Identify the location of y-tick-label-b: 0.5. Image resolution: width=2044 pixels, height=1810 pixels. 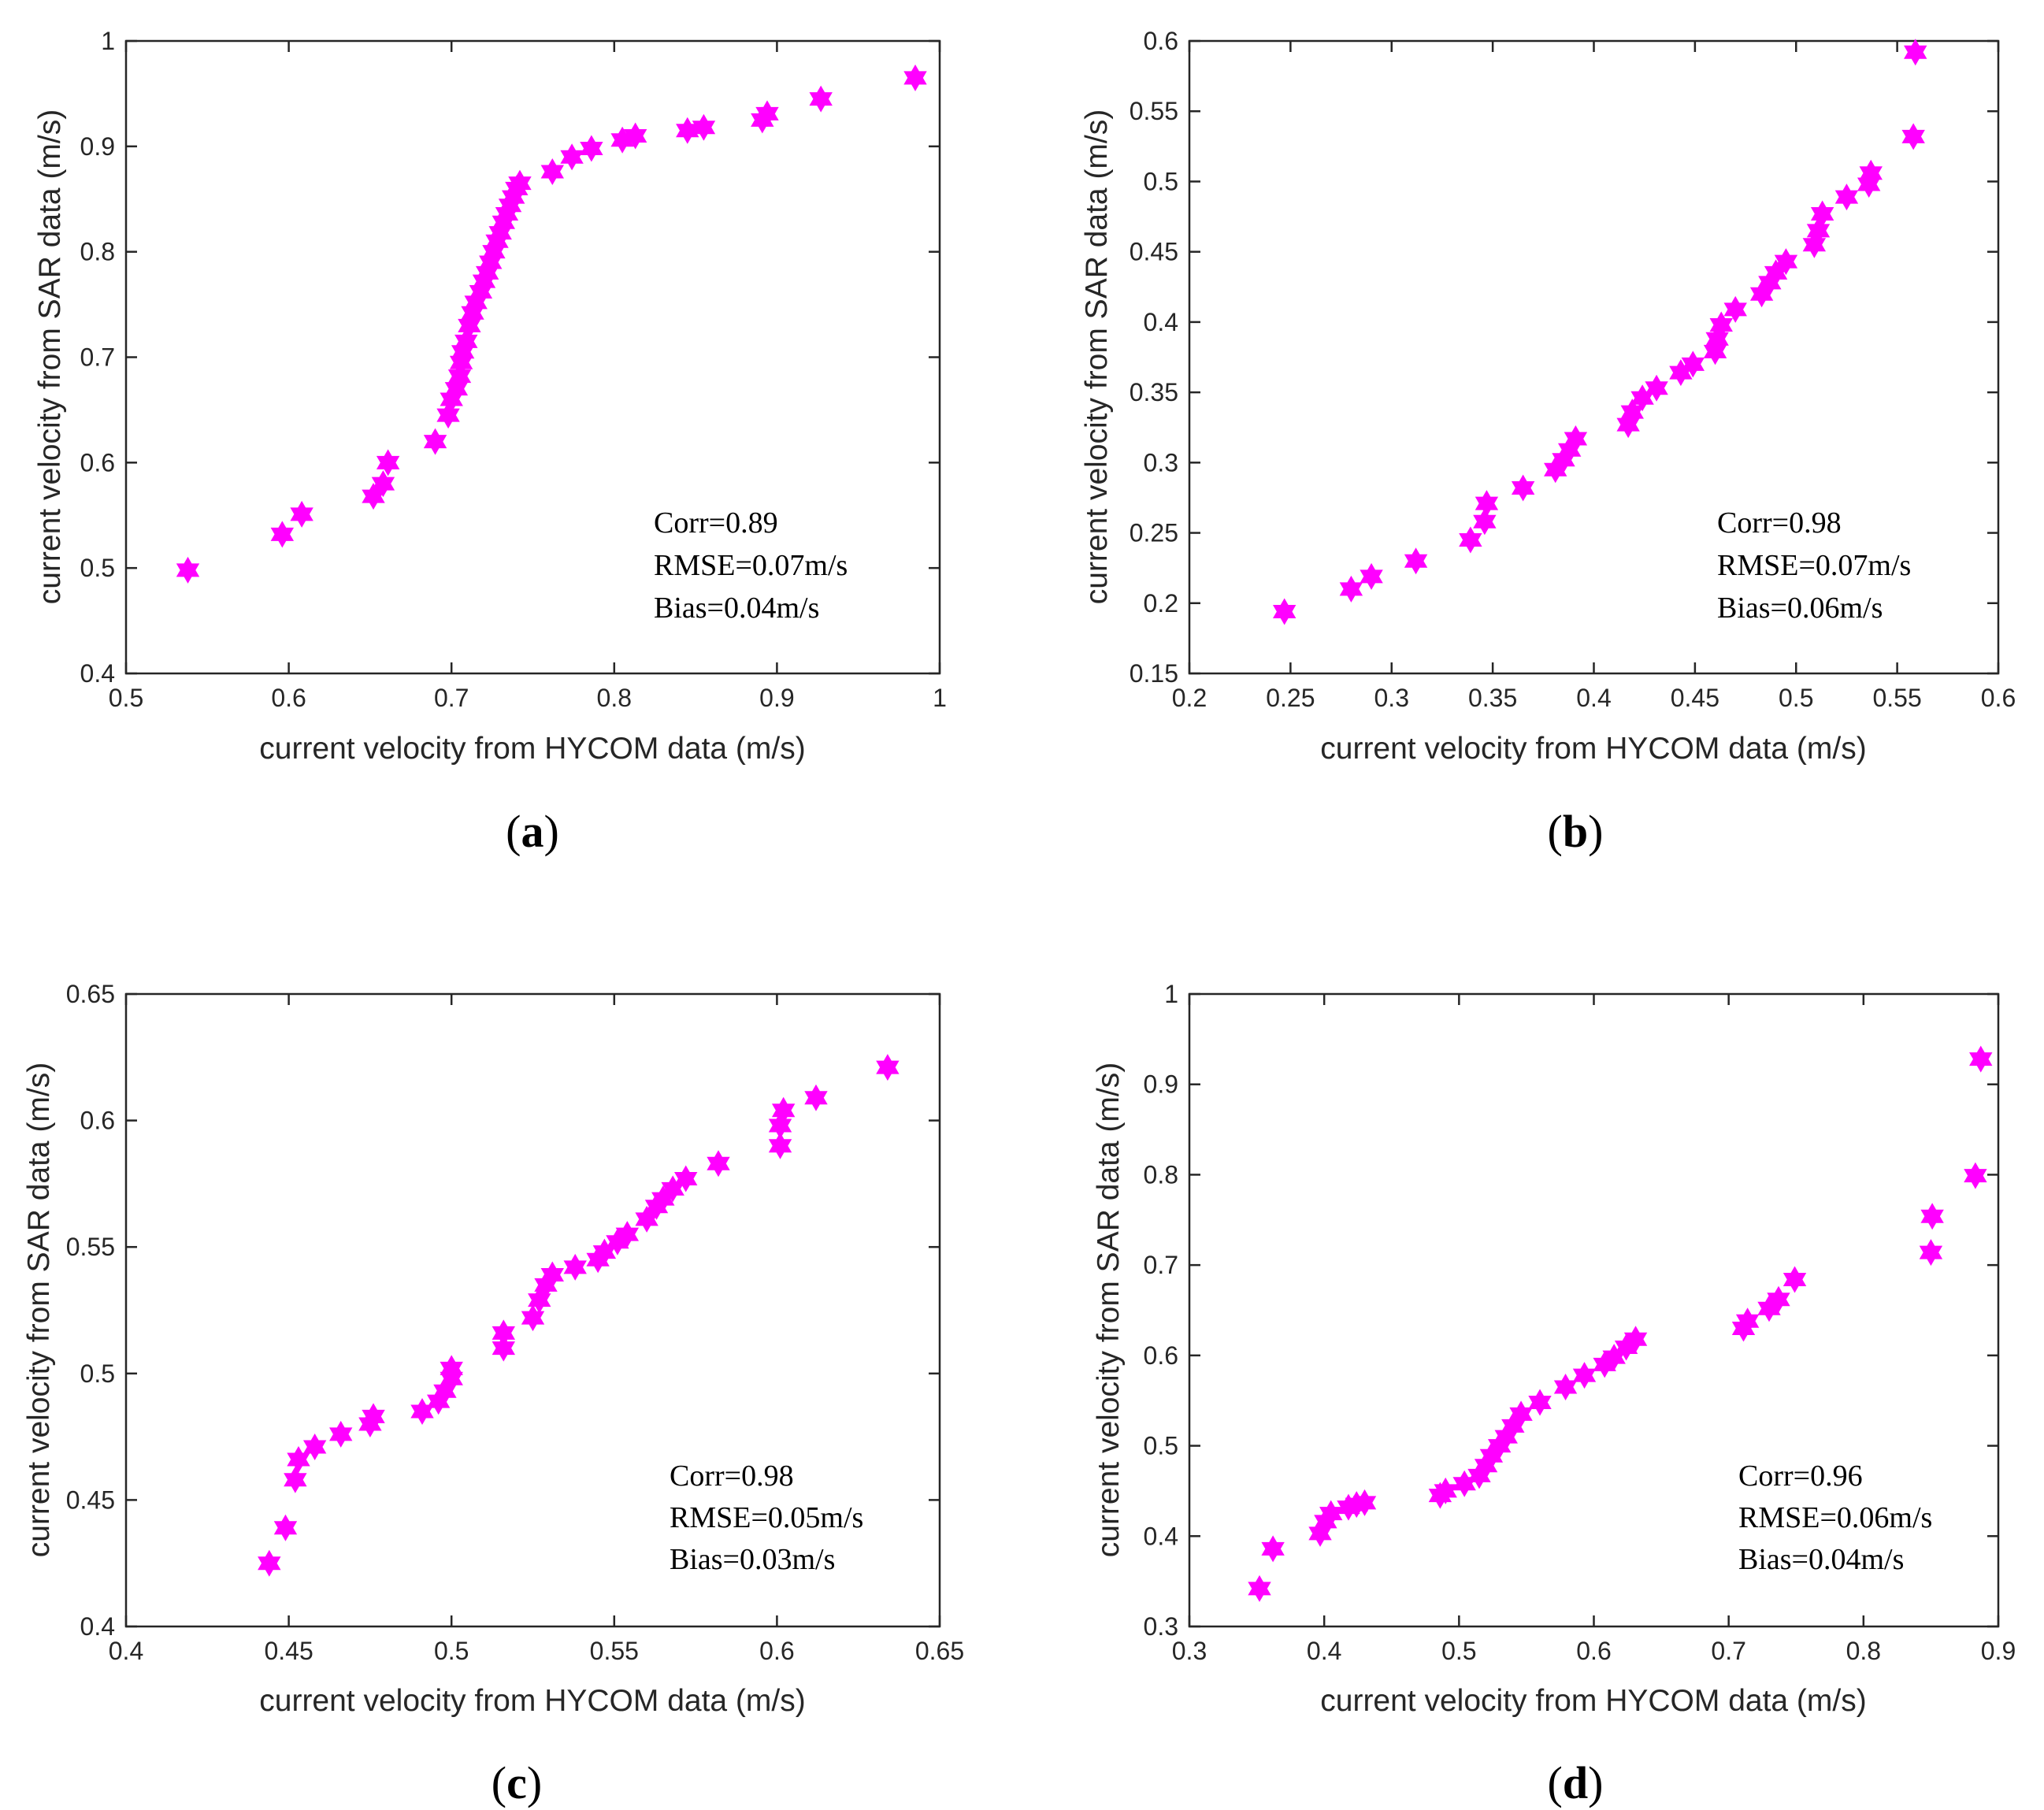
(1161, 181).